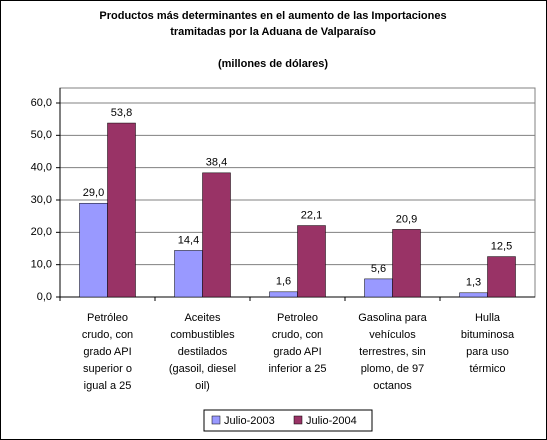 This screenshot has width=547, height=440. I want to click on y-tick-label: 60,0, so click(41, 103).